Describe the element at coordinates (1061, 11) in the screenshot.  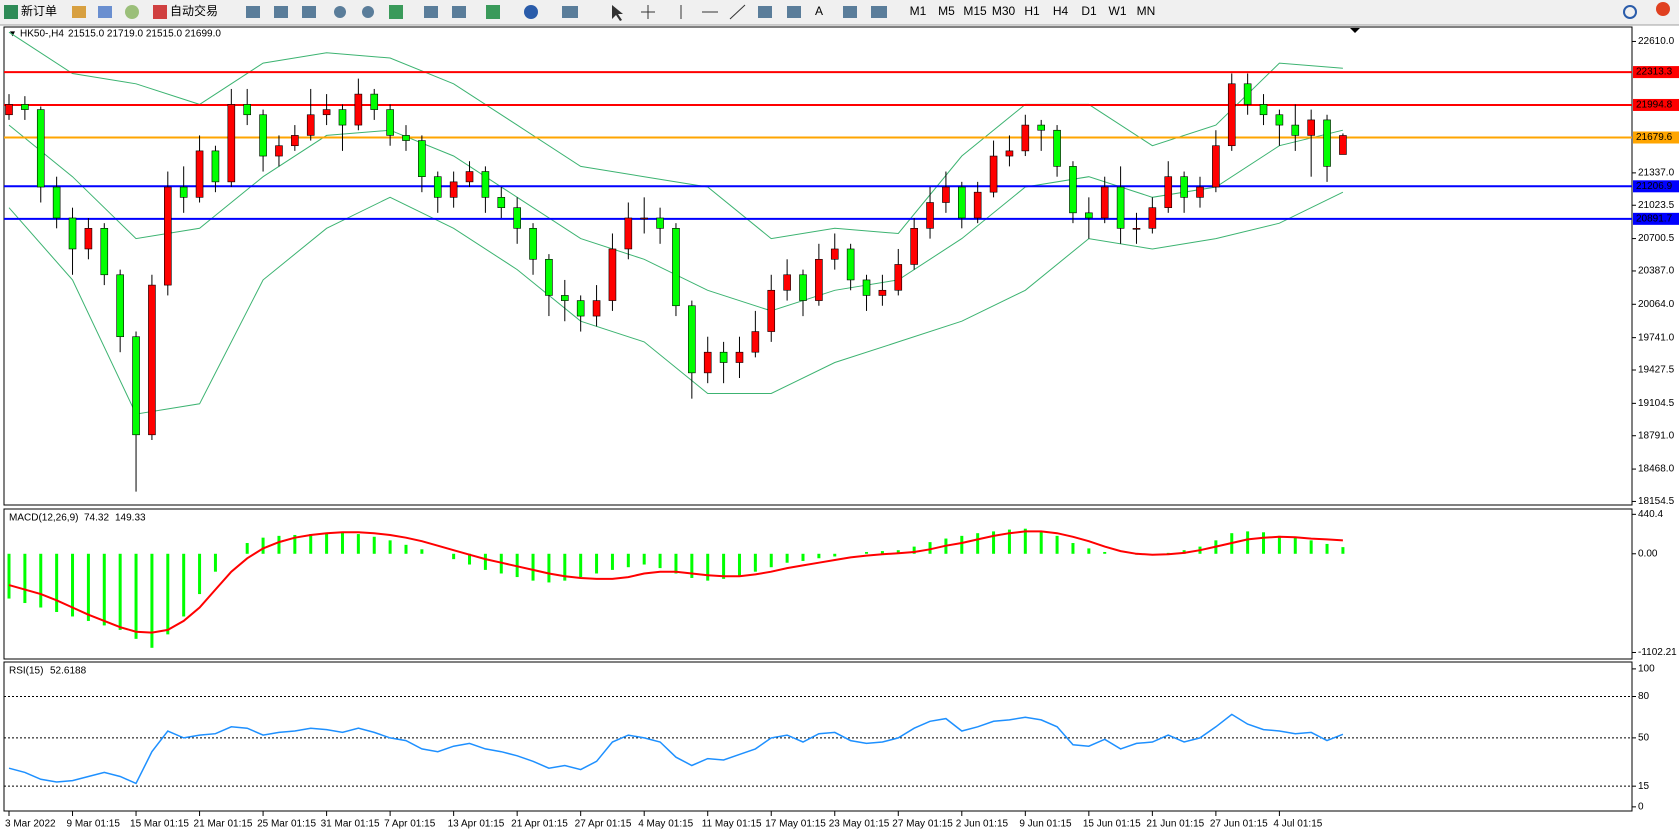
I see `timeframe-button: H4` at that location.